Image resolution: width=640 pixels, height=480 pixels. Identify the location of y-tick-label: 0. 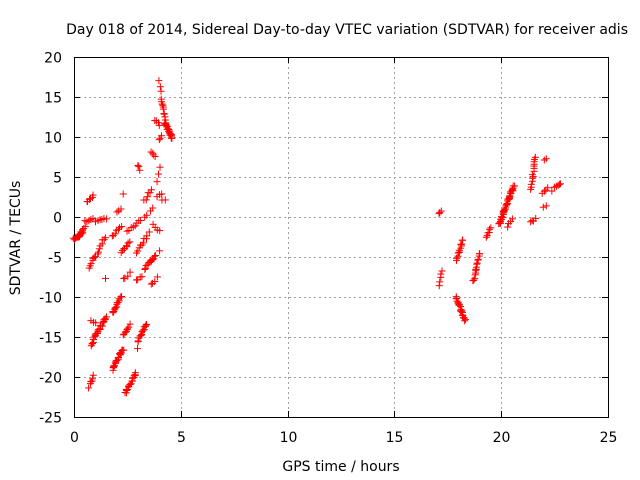
(57, 219).